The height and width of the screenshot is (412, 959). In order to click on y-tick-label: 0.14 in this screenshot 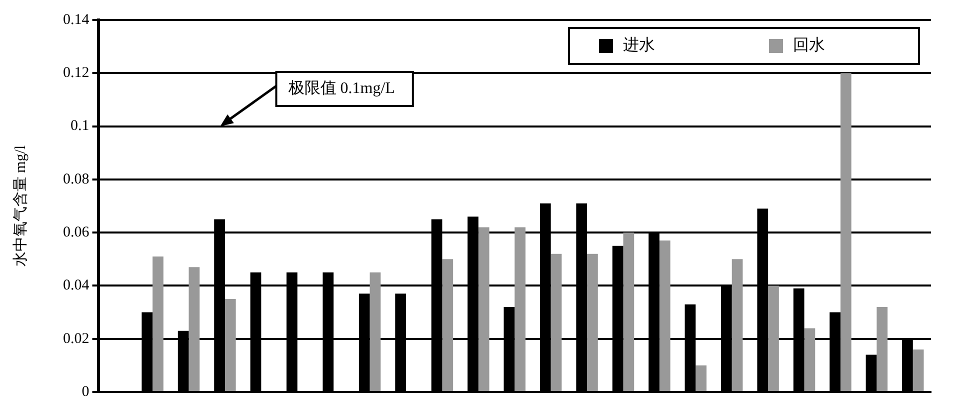, I will do `click(76, 20)`.